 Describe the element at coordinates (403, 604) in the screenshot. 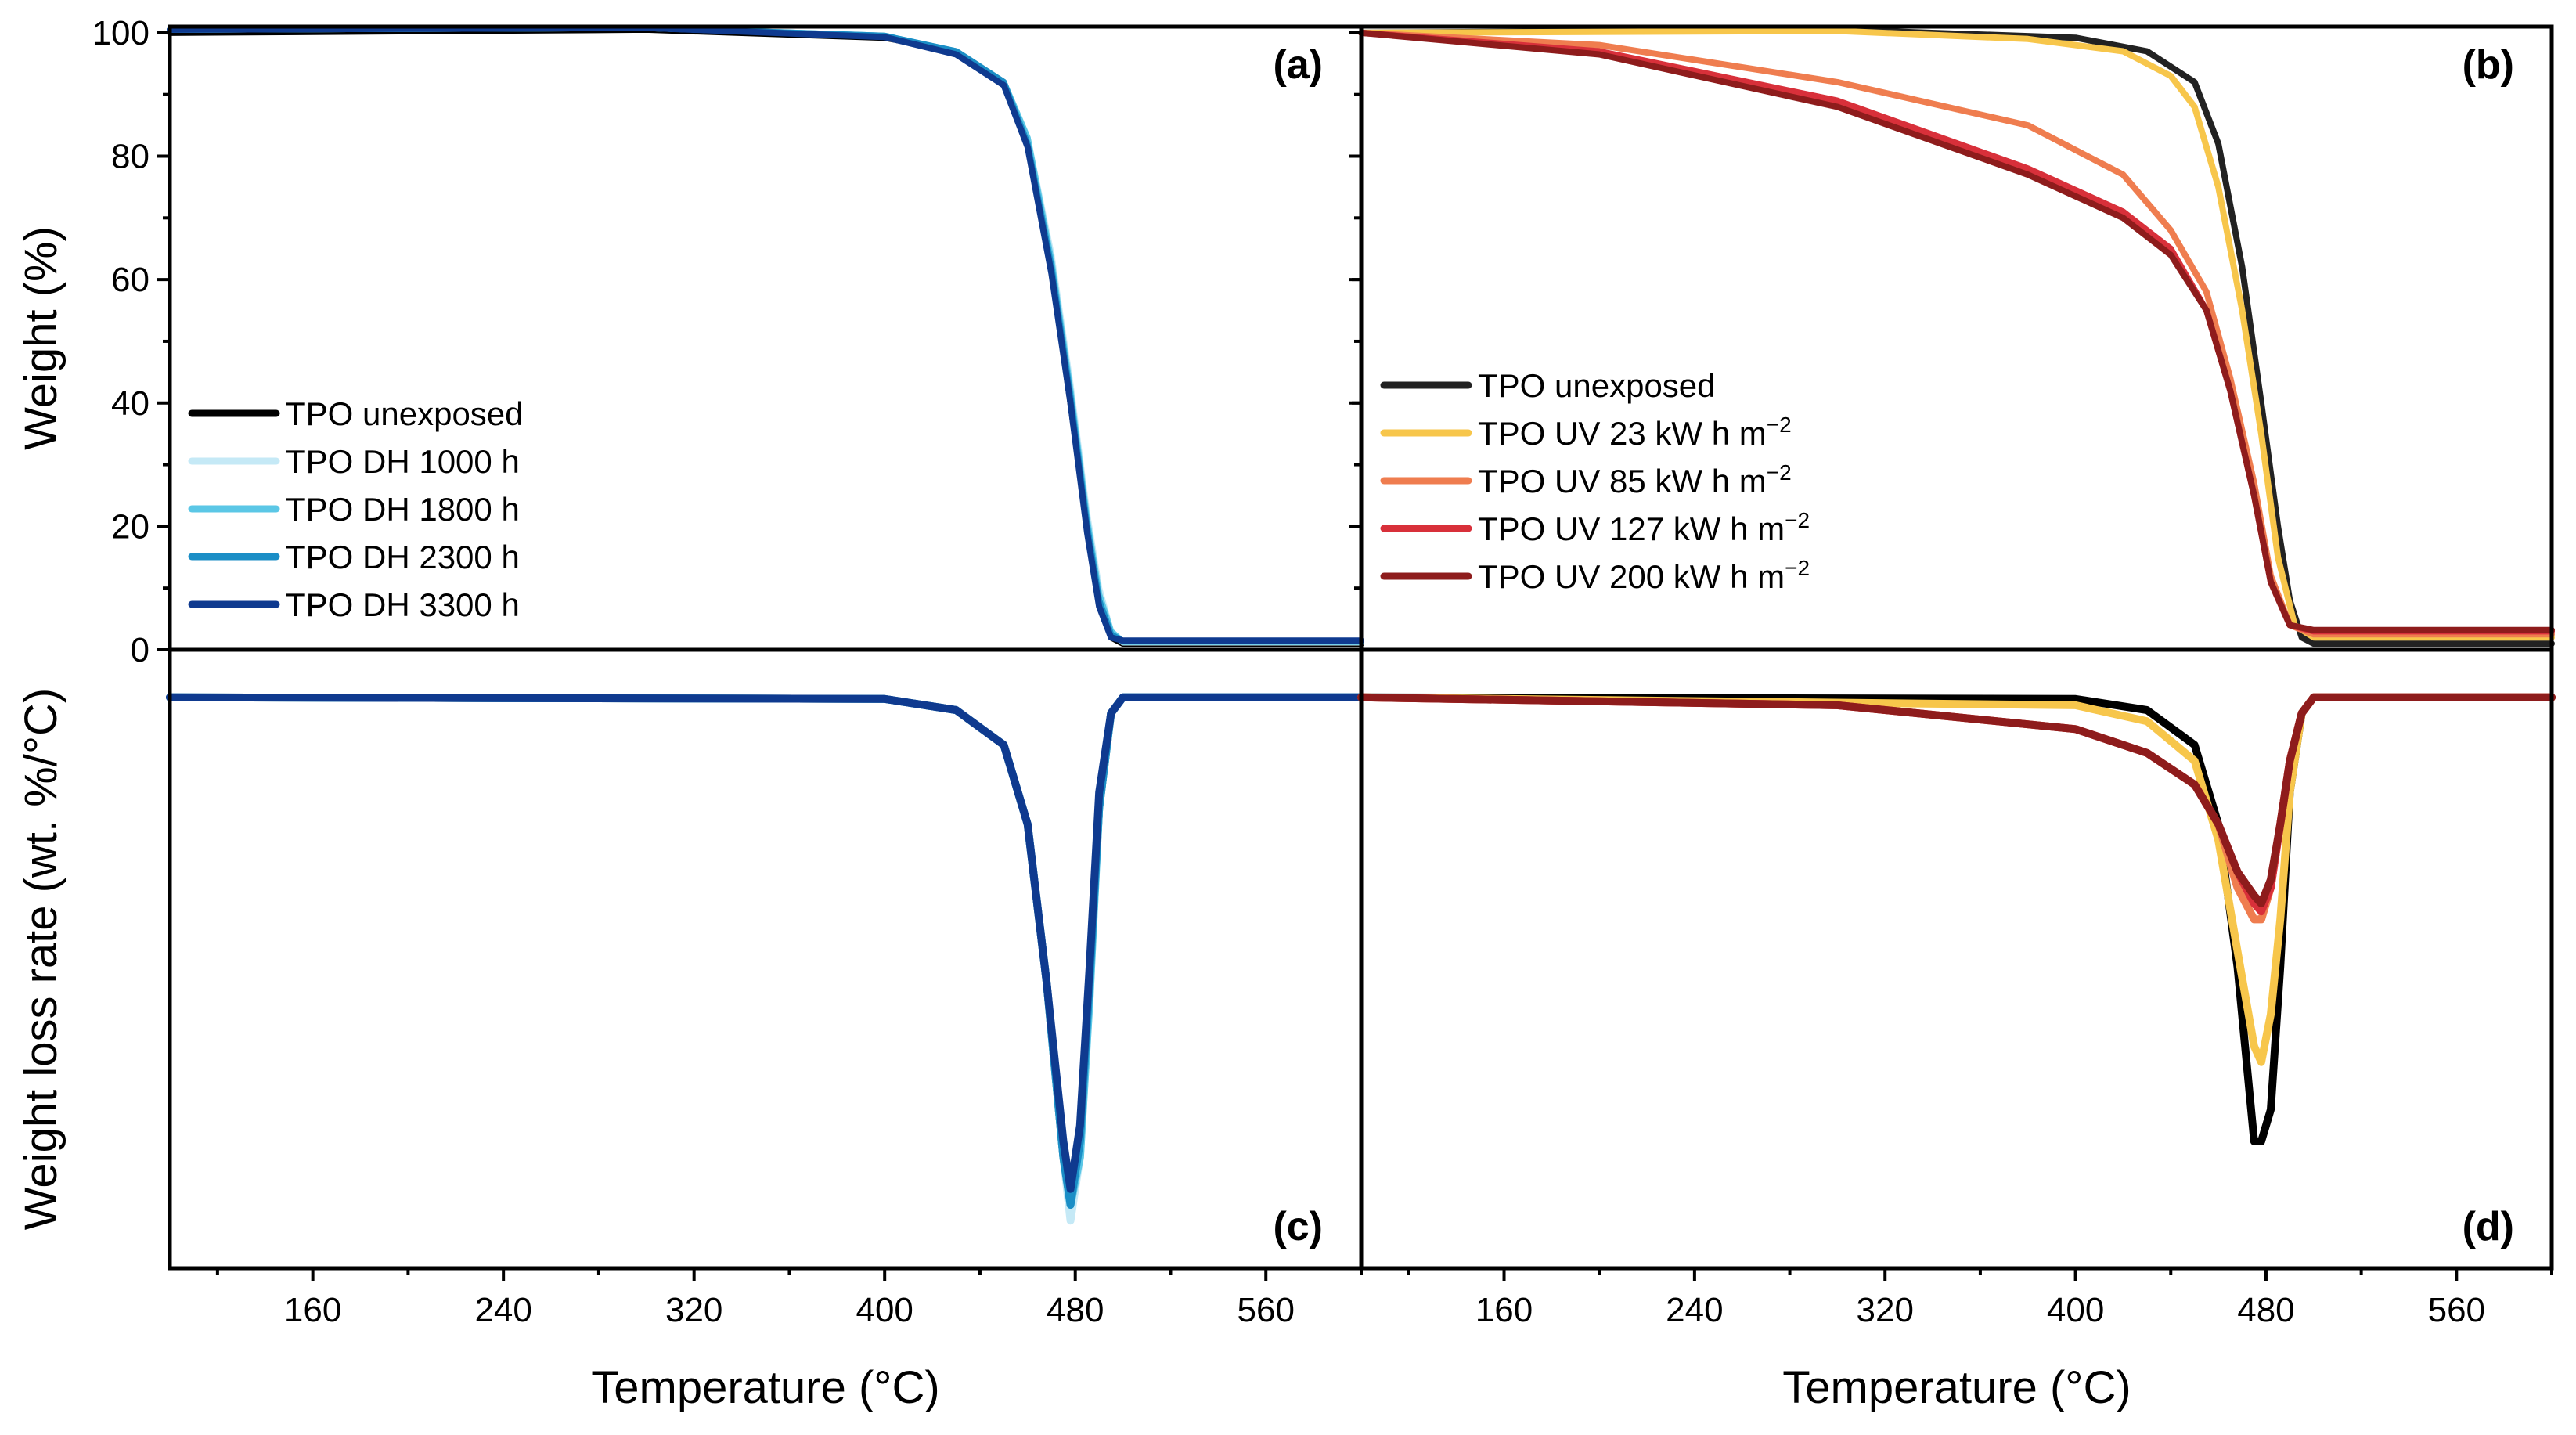

I see `legend-label: TPO DH 3300 h` at that location.